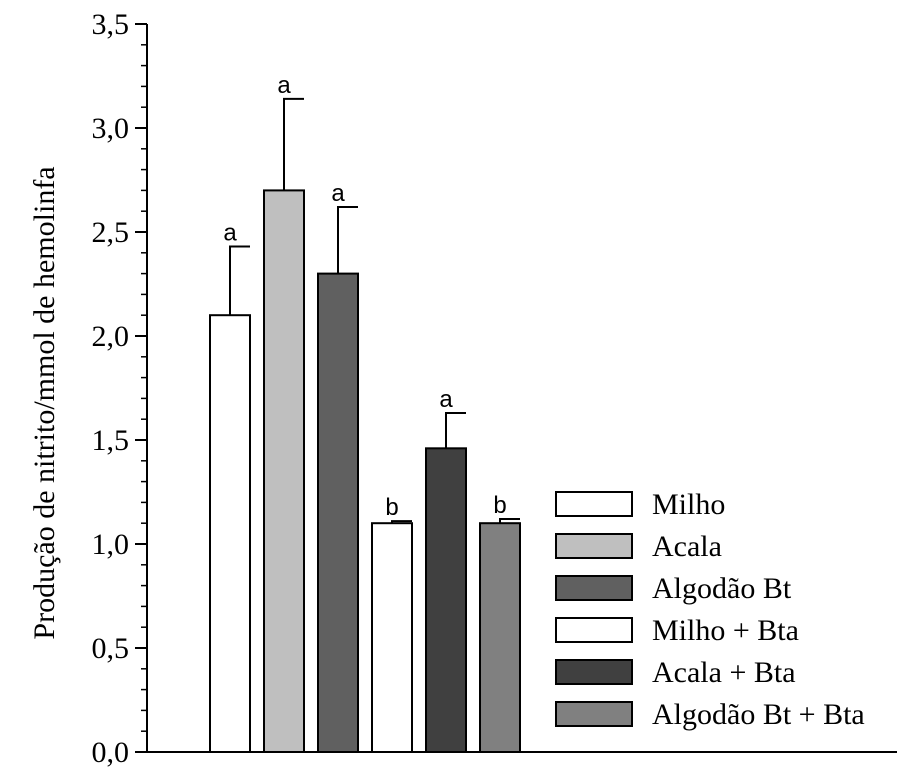 Image resolution: width=897 pixels, height=767 pixels. I want to click on y-tick-label: 3,5, so click(111, 24).